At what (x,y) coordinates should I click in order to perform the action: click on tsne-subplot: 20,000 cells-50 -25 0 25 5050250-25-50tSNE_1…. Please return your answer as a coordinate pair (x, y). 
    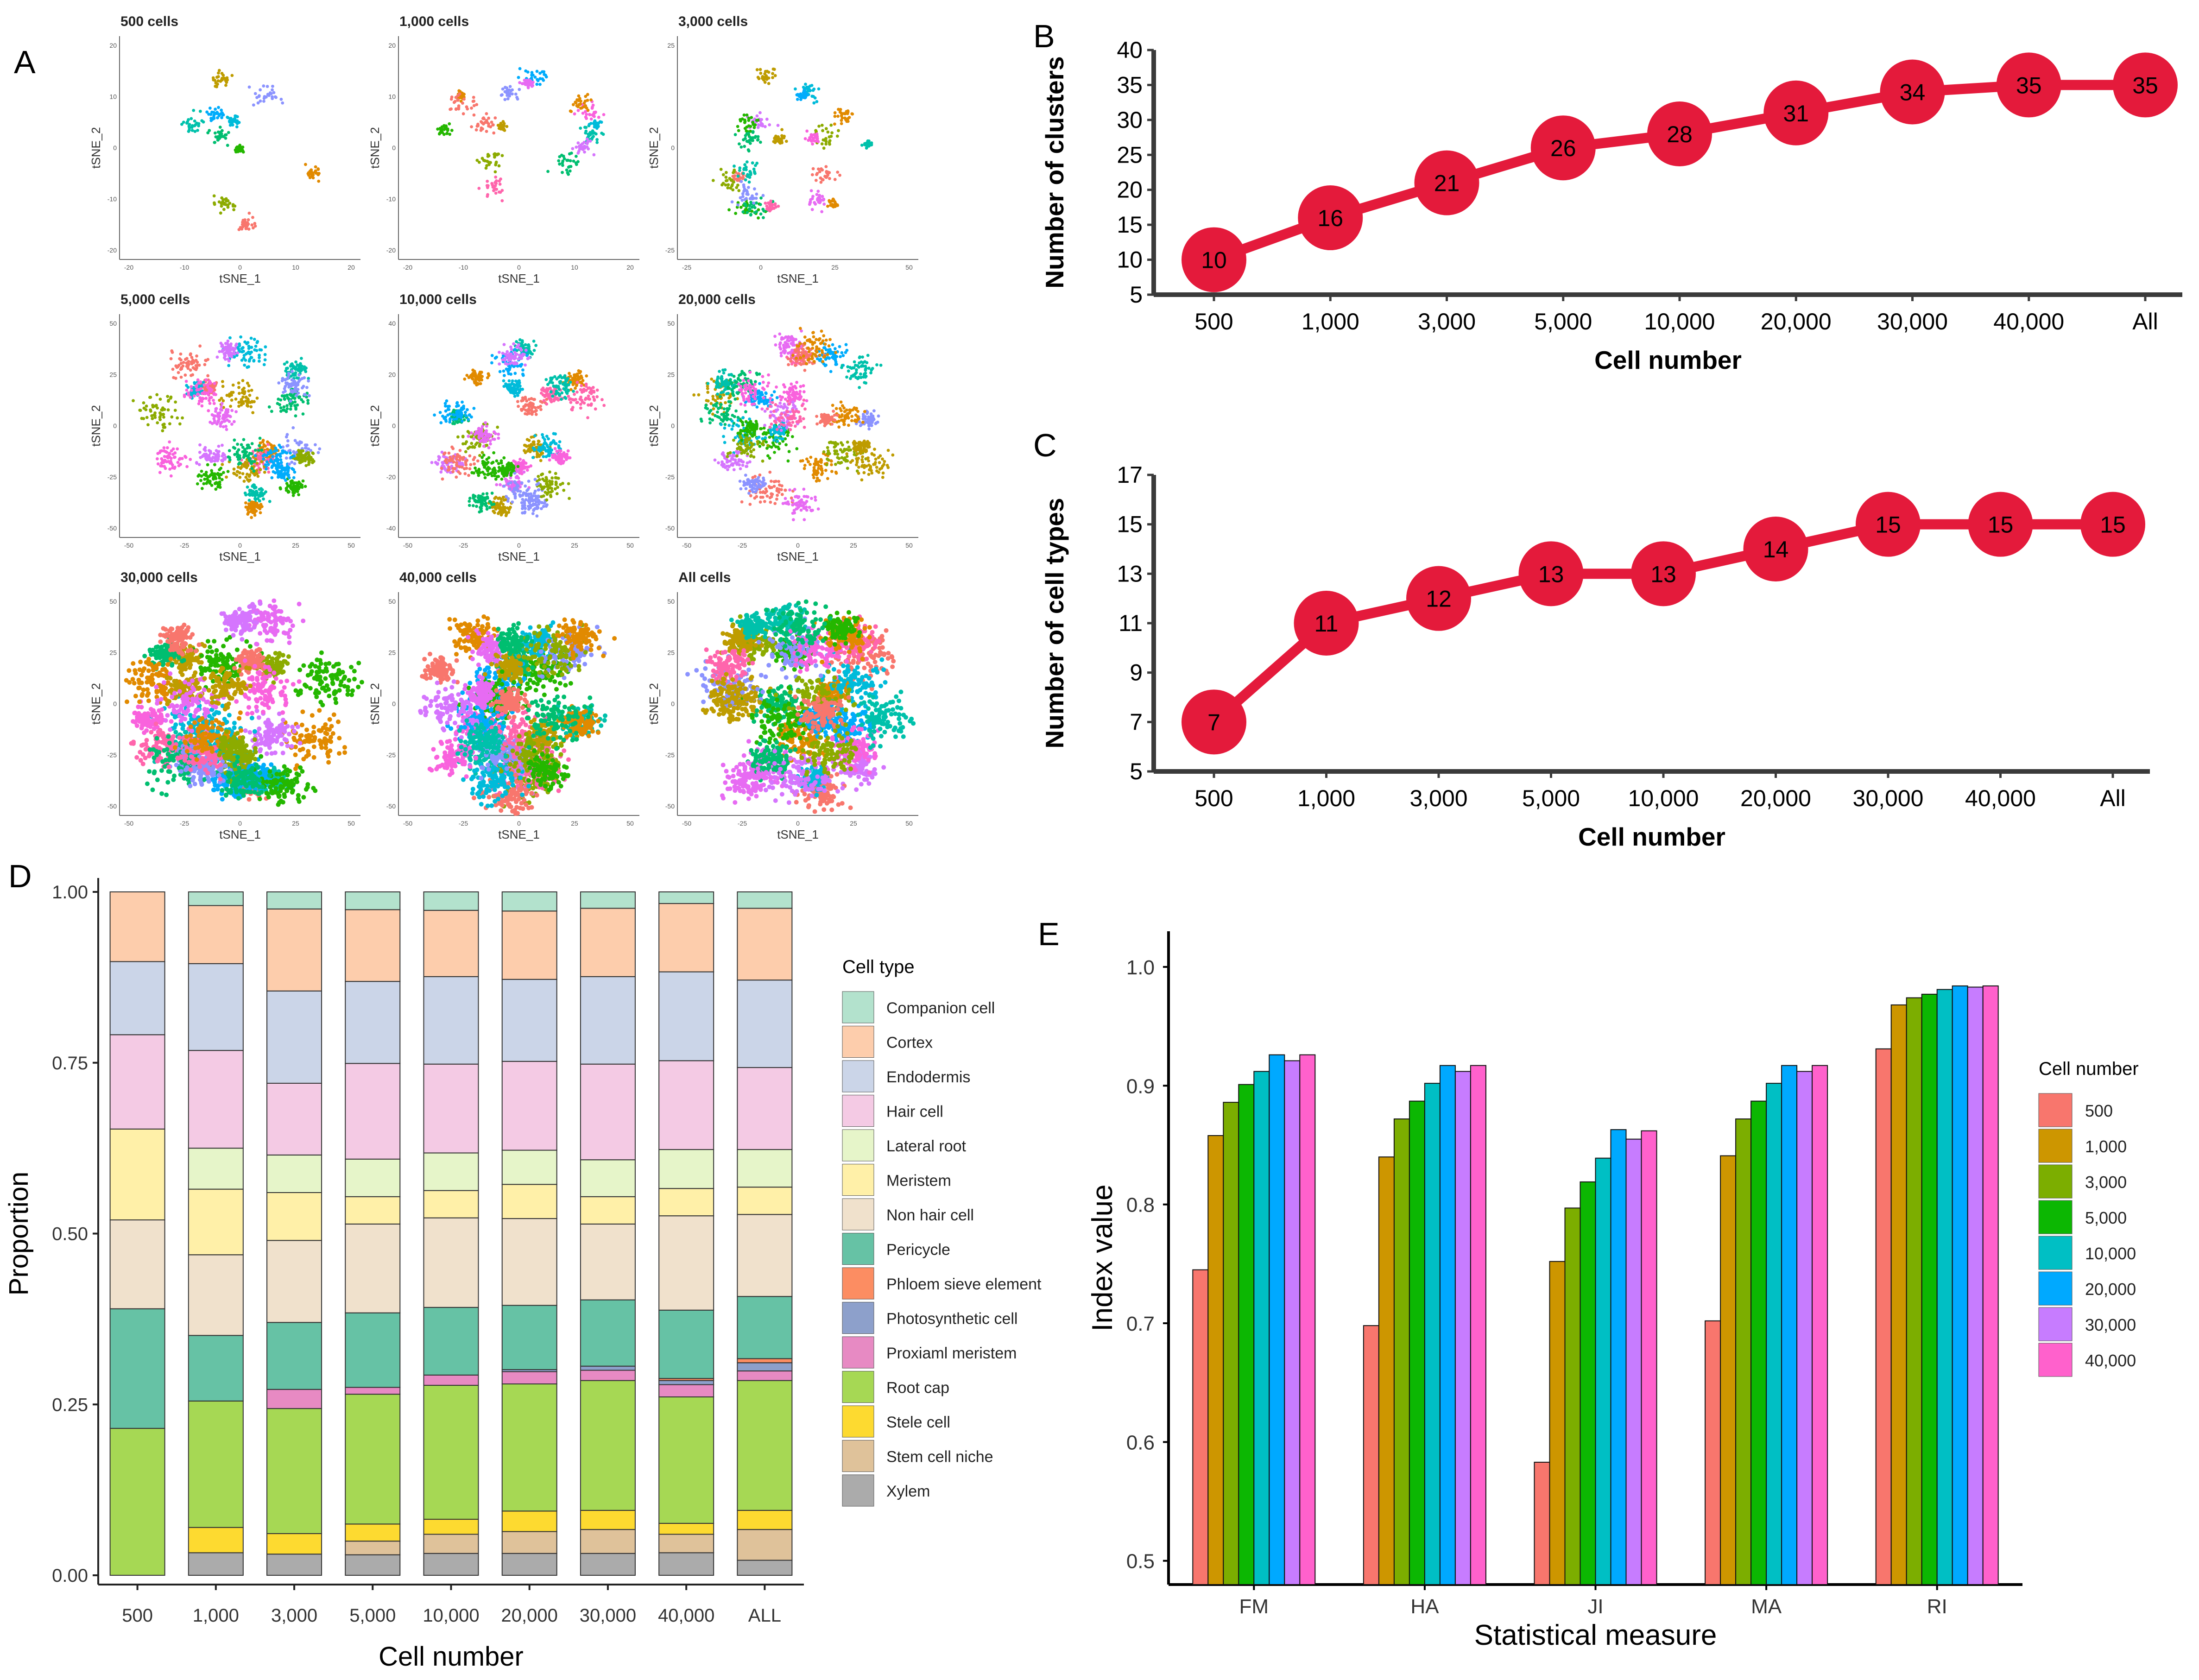
    Looking at the image, I should click on (782, 427).